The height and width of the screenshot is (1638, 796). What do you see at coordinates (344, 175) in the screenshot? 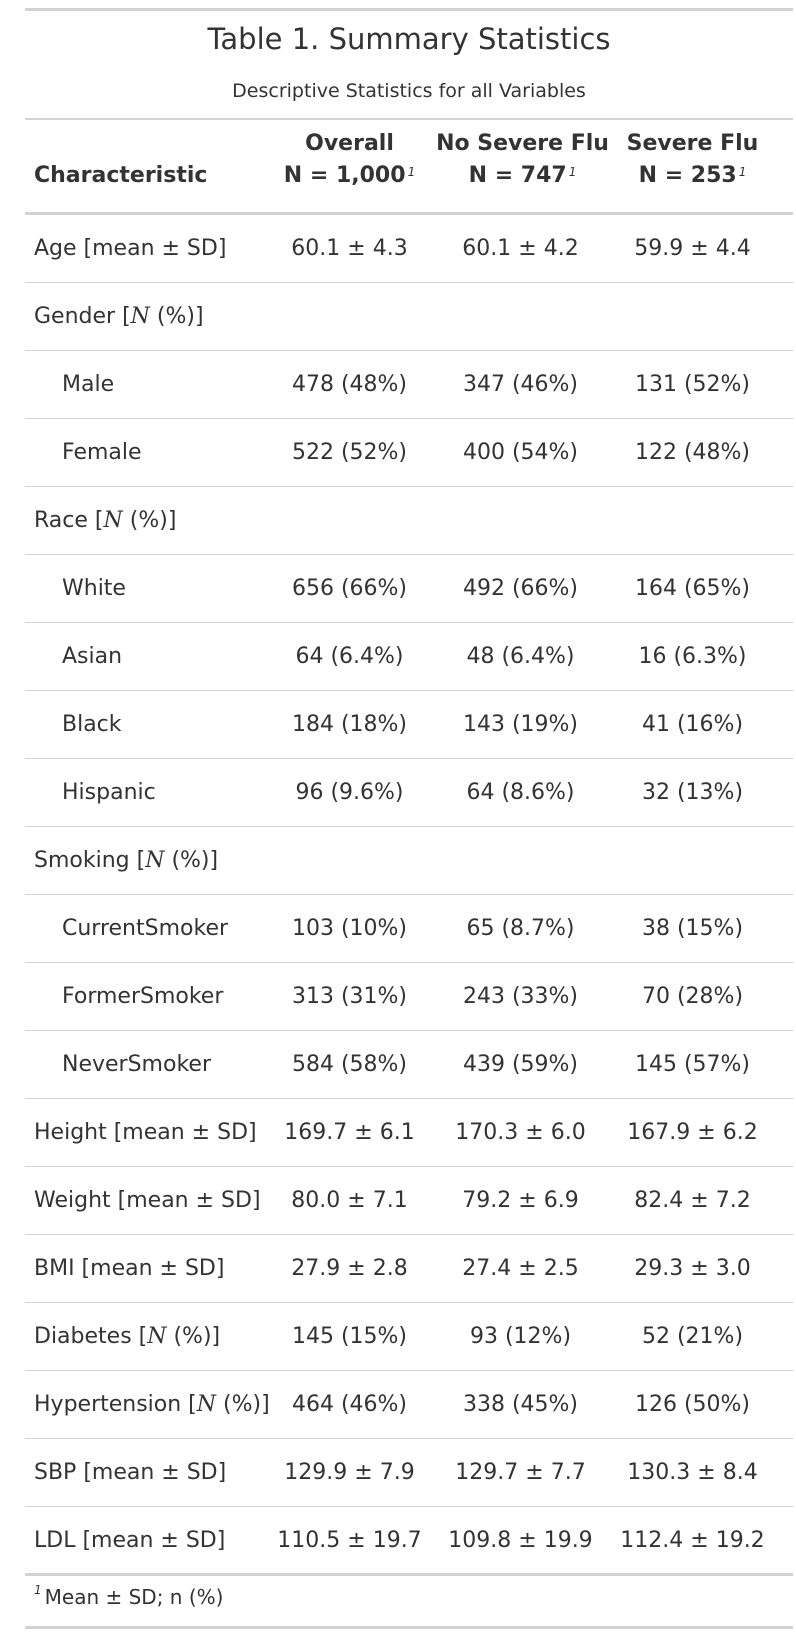
I see `header-overall-n: N = 1,000` at bounding box center [344, 175].